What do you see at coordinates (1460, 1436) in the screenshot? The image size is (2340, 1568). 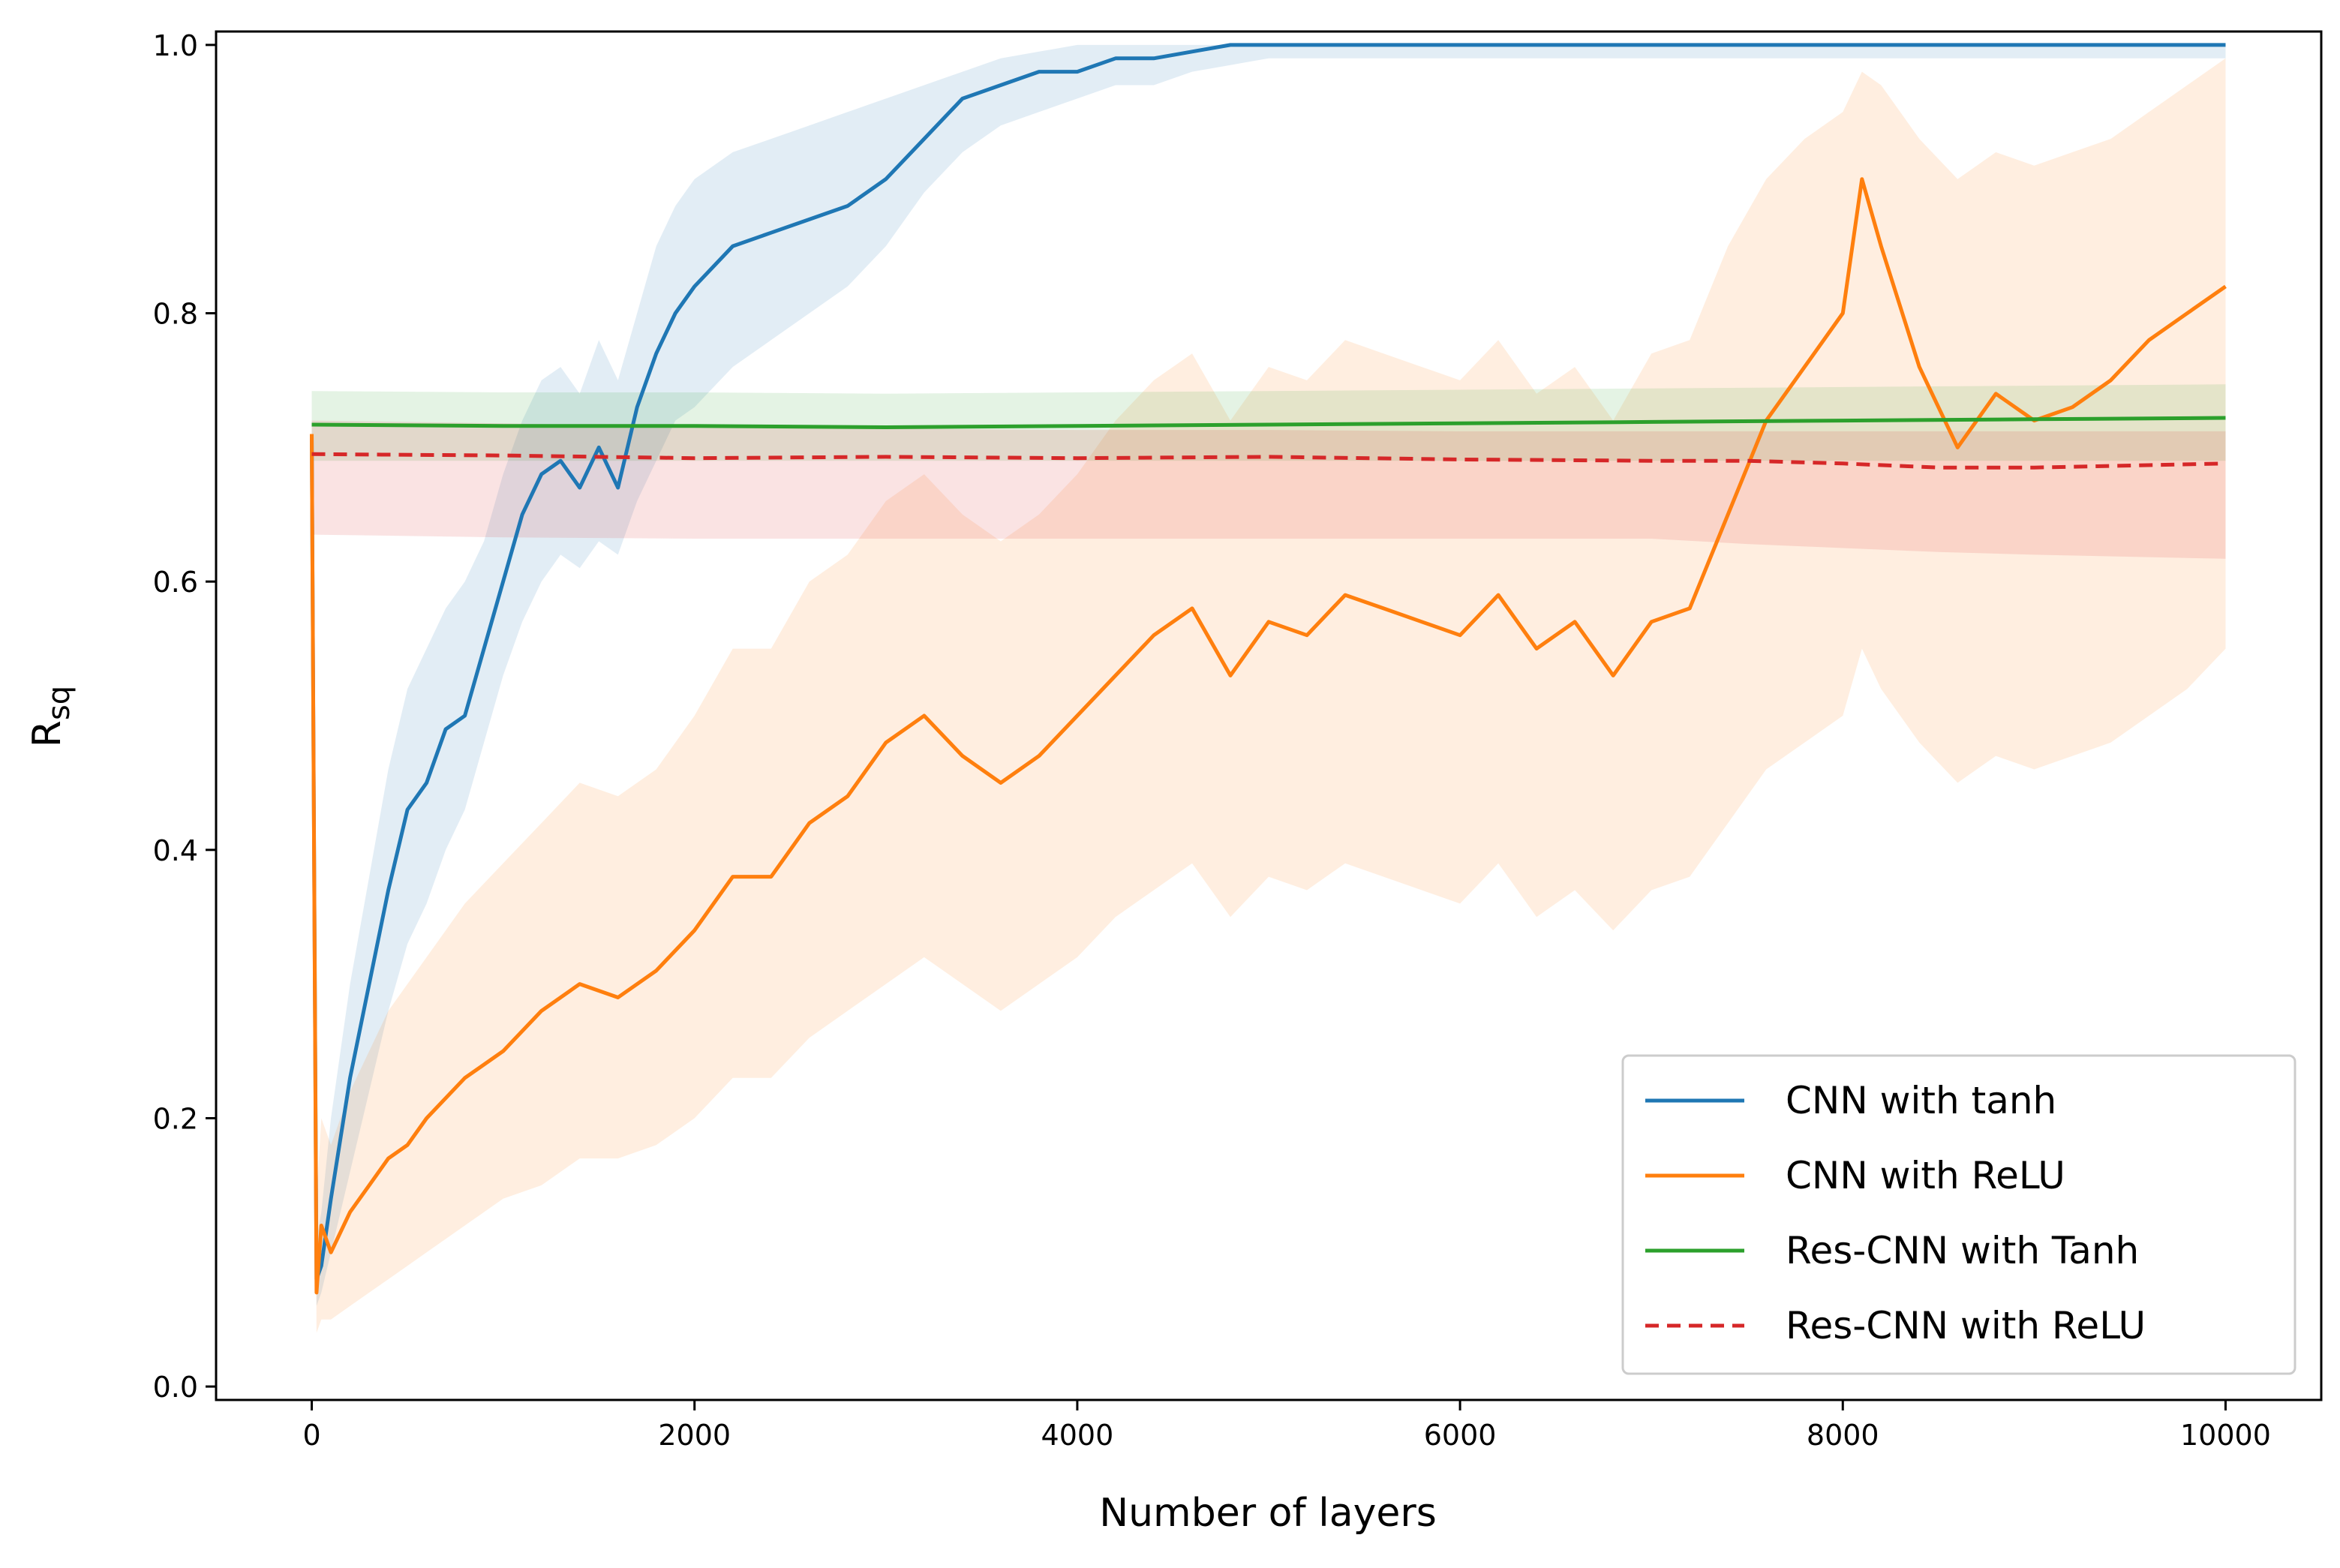 I see `x-tick-label: 6000` at bounding box center [1460, 1436].